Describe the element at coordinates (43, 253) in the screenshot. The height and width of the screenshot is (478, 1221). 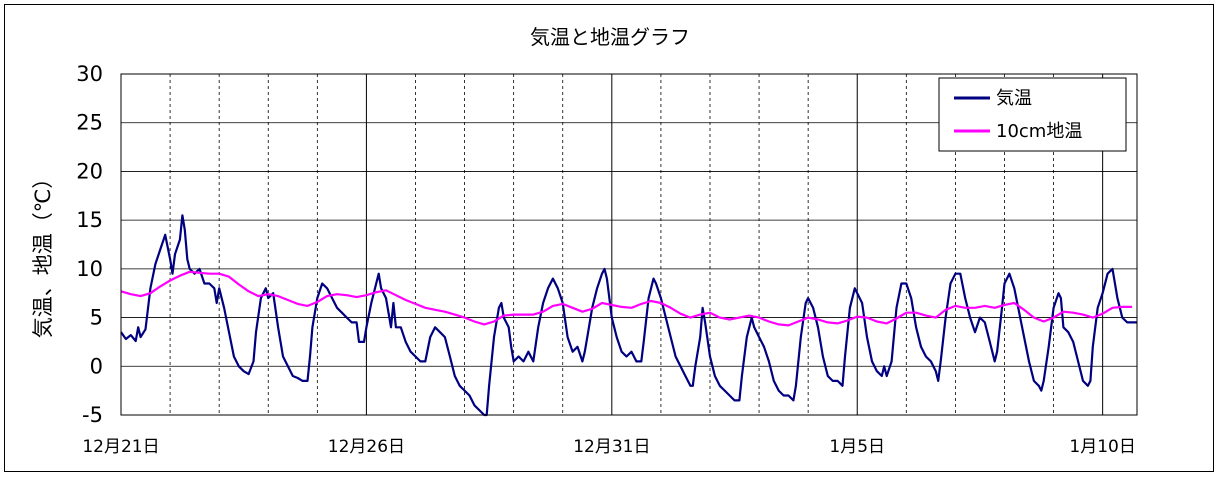
I see `y-axis-label: 気温、地温（℃）` at that location.